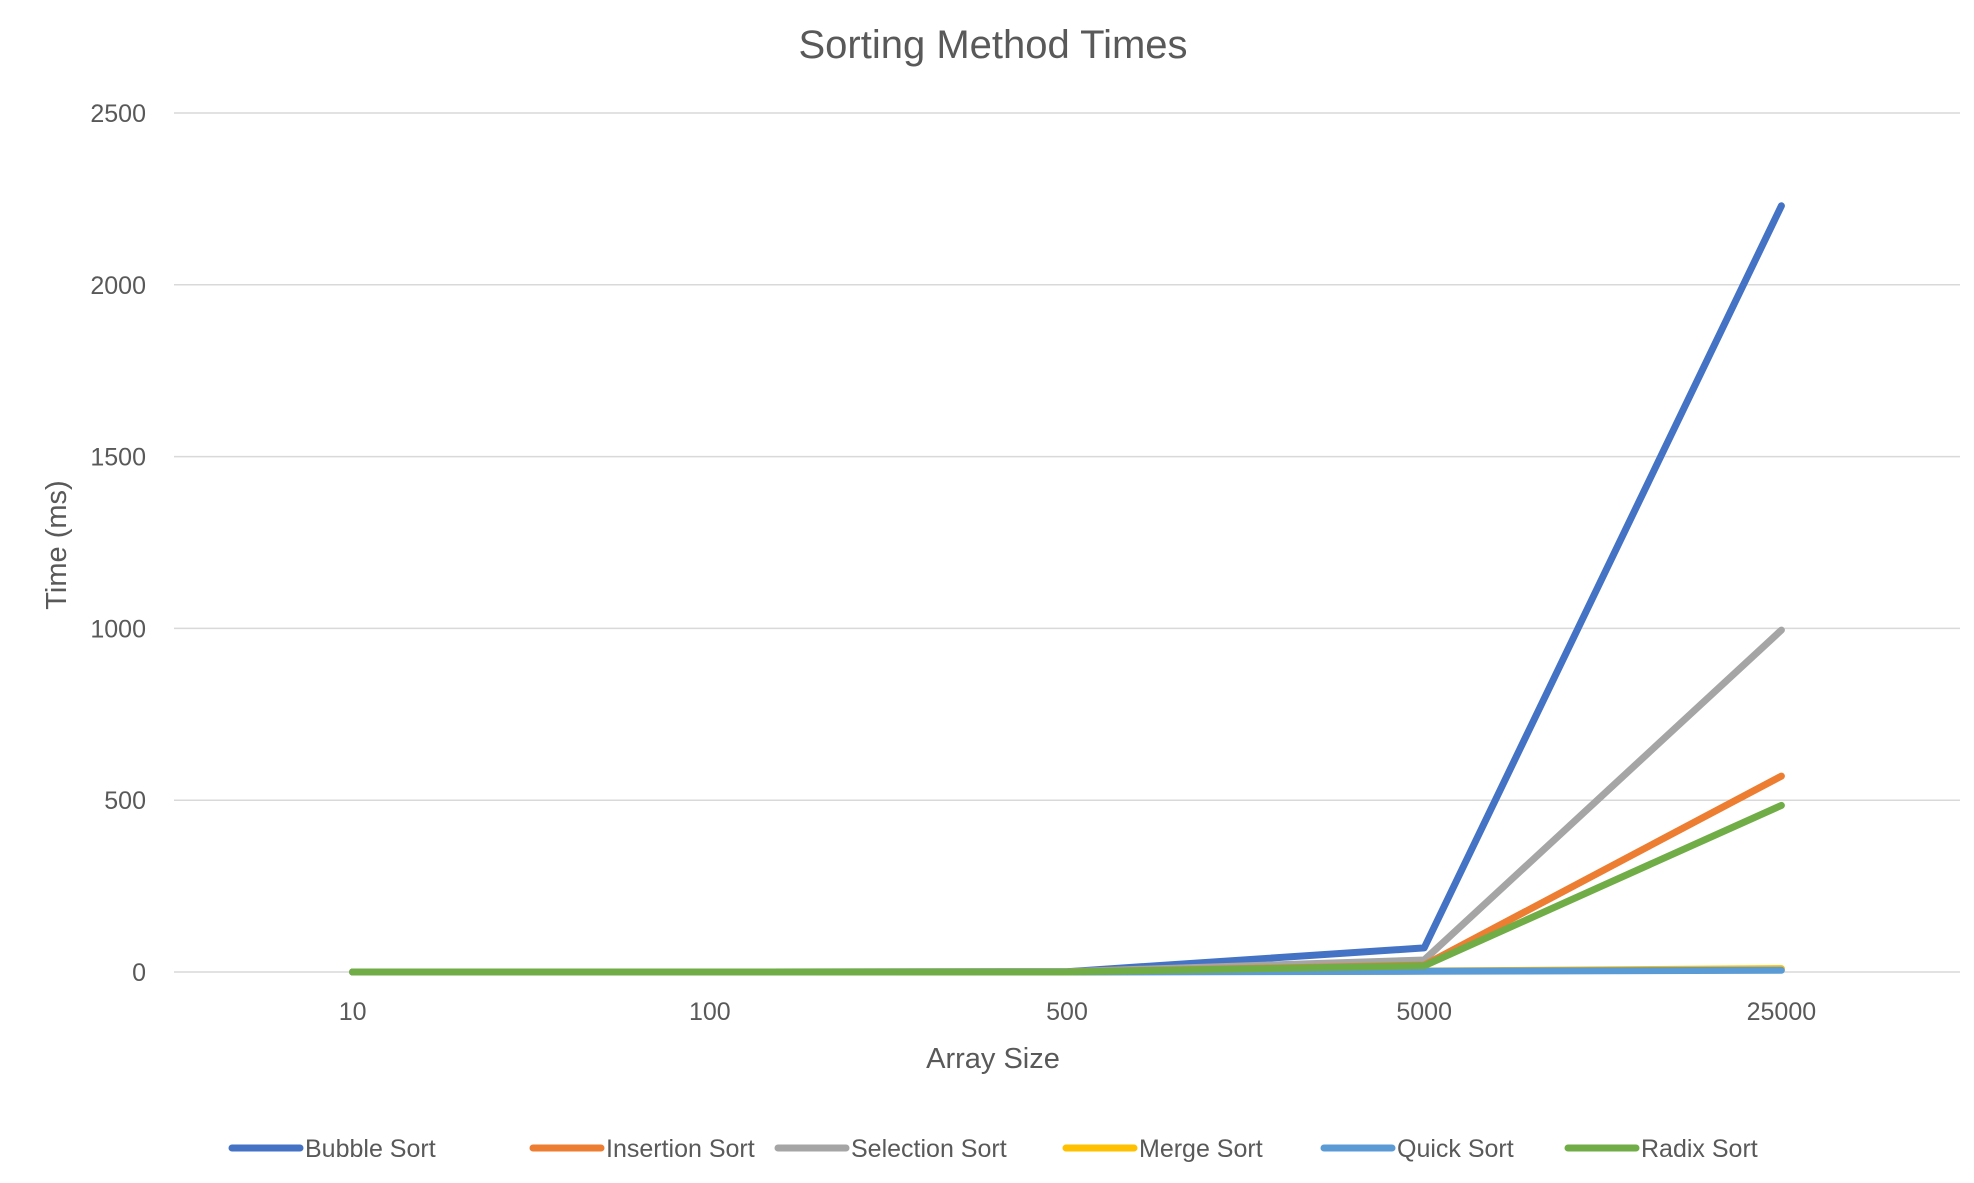 Image resolution: width=1974 pixels, height=1183 pixels. Describe the element at coordinates (118, 114) in the screenshot. I see `y-tick-label: 2500` at that location.